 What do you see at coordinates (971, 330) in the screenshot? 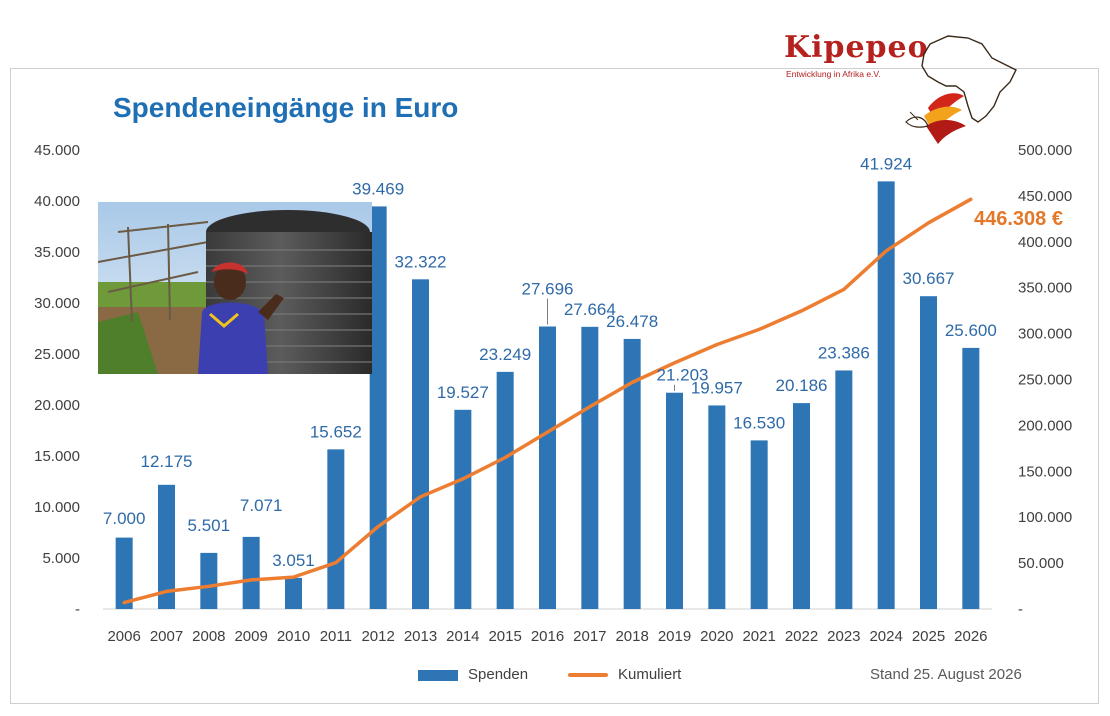
I see `data-label: 25.600` at bounding box center [971, 330].